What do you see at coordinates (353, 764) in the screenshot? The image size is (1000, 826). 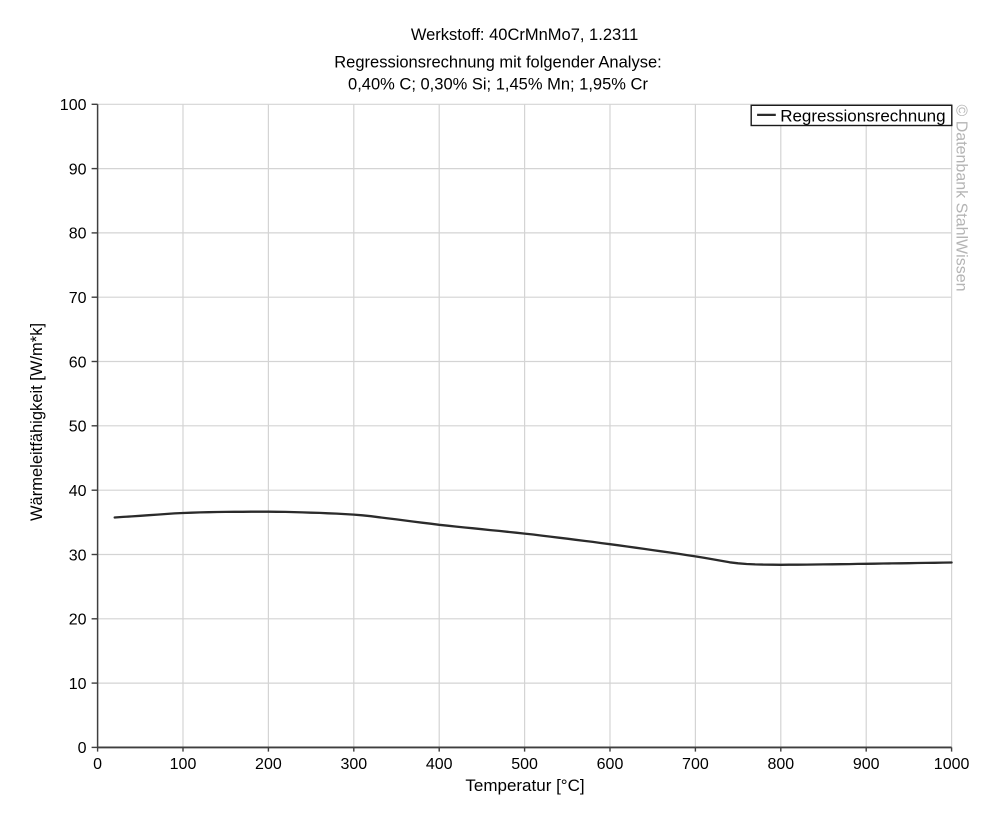 I see `svg-text: 300` at bounding box center [353, 764].